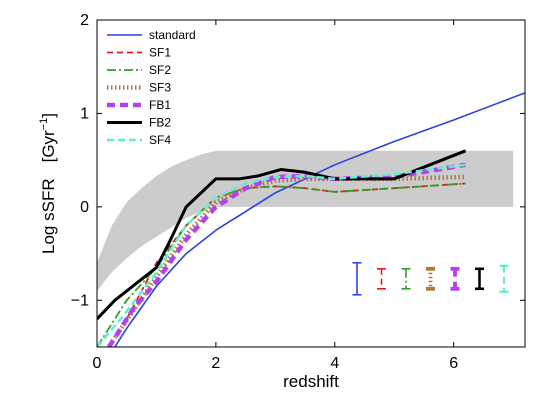 This screenshot has height=415, width=545. What do you see at coordinates (84, 20) in the screenshot?
I see `y-tick-label: 2` at bounding box center [84, 20].